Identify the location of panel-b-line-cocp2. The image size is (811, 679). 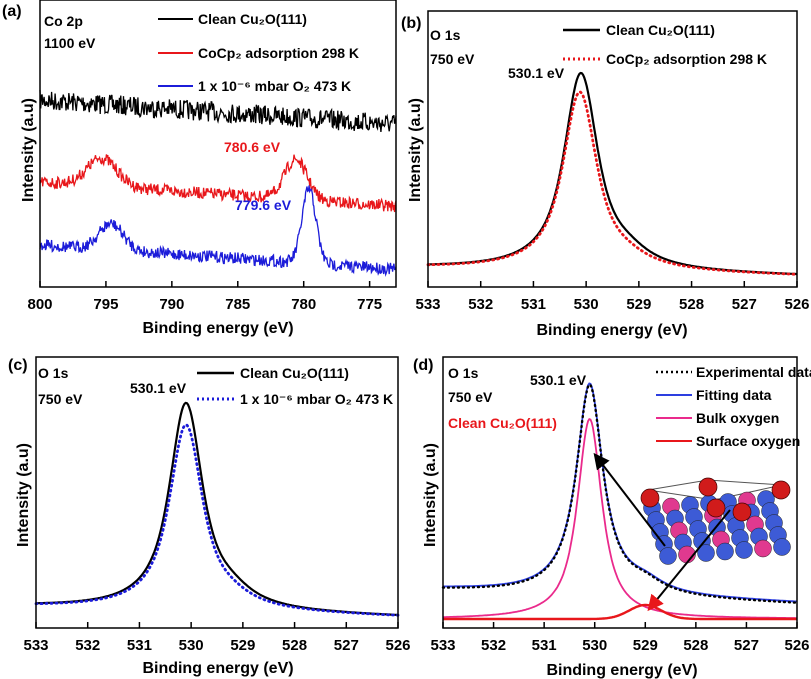
(612, 183).